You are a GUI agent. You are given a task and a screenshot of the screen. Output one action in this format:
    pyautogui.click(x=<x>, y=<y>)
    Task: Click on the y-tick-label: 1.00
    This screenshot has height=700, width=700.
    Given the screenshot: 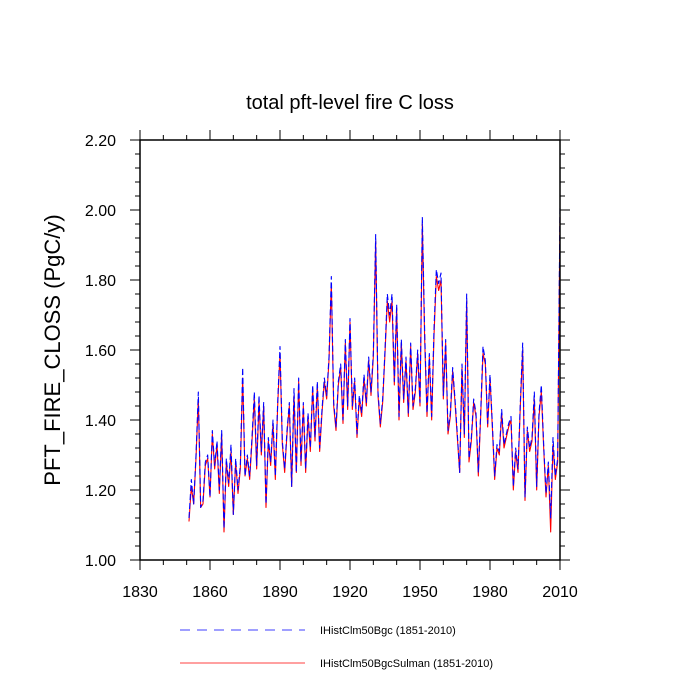 What is the action you would take?
    pyautogui.click(x=100, y=561)
    